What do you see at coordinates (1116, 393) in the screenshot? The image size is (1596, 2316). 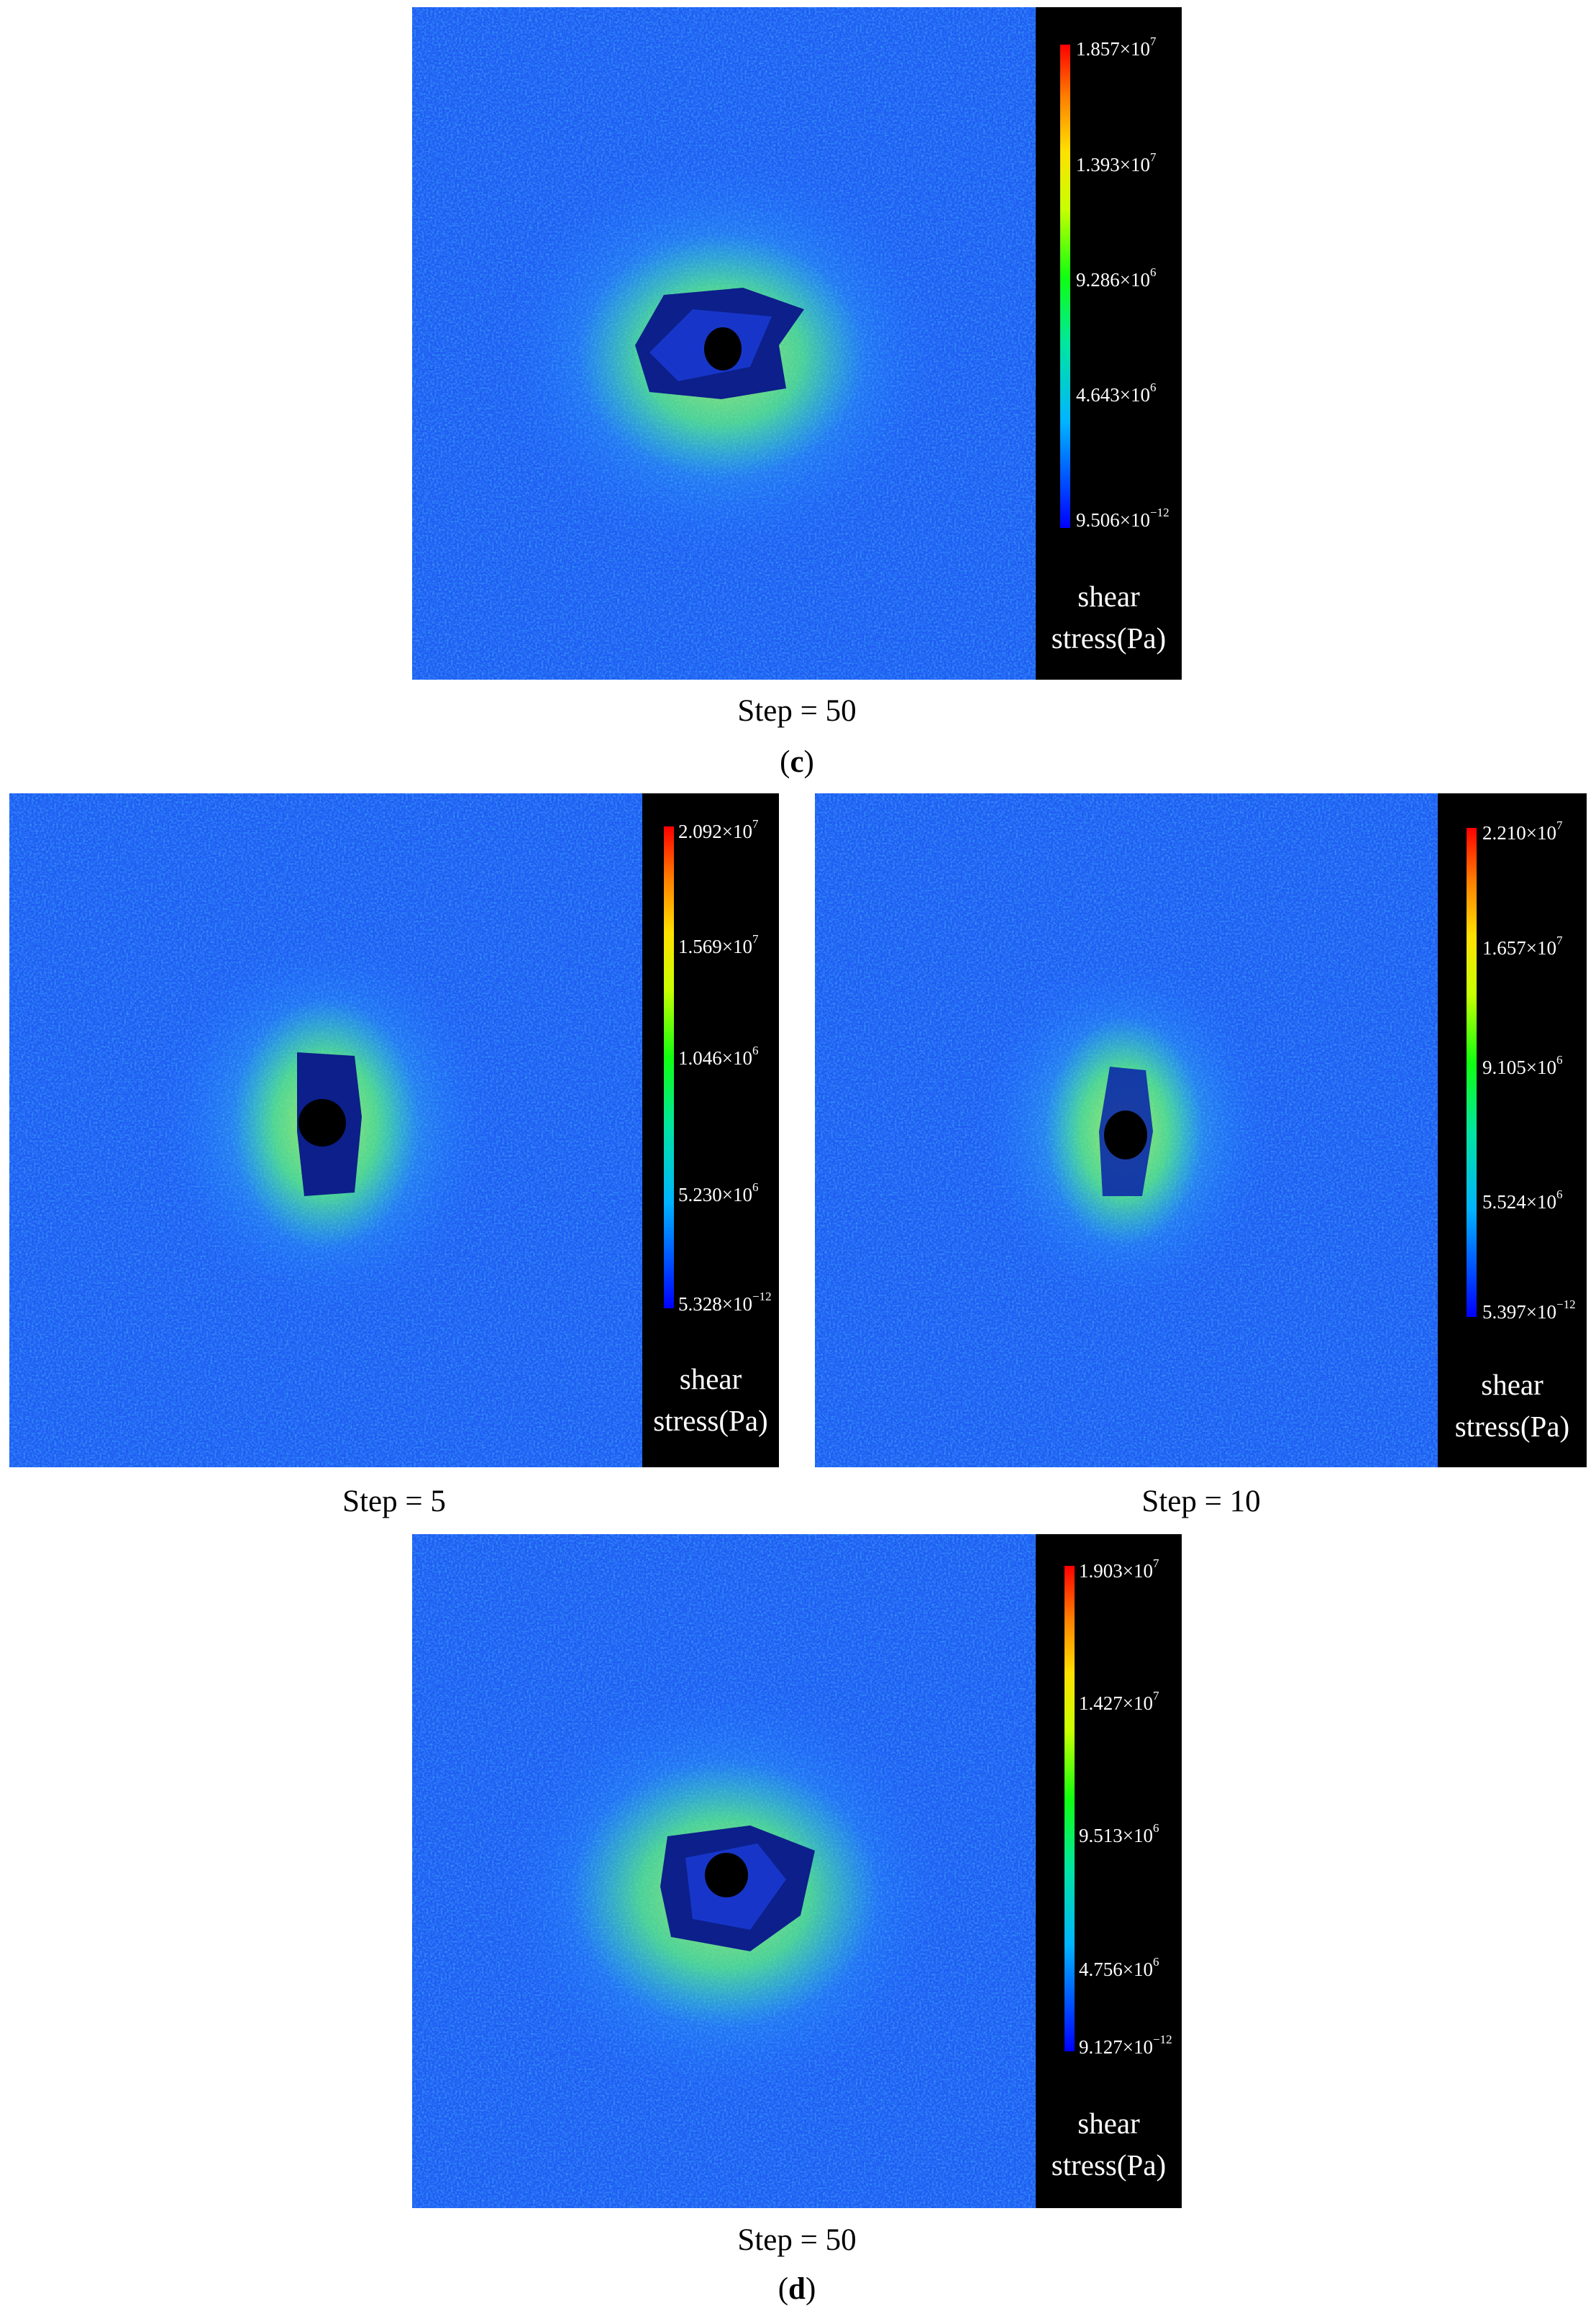 I see `colorbar-tick: 4.643×10⁶` at bounding box center [1116, 393].